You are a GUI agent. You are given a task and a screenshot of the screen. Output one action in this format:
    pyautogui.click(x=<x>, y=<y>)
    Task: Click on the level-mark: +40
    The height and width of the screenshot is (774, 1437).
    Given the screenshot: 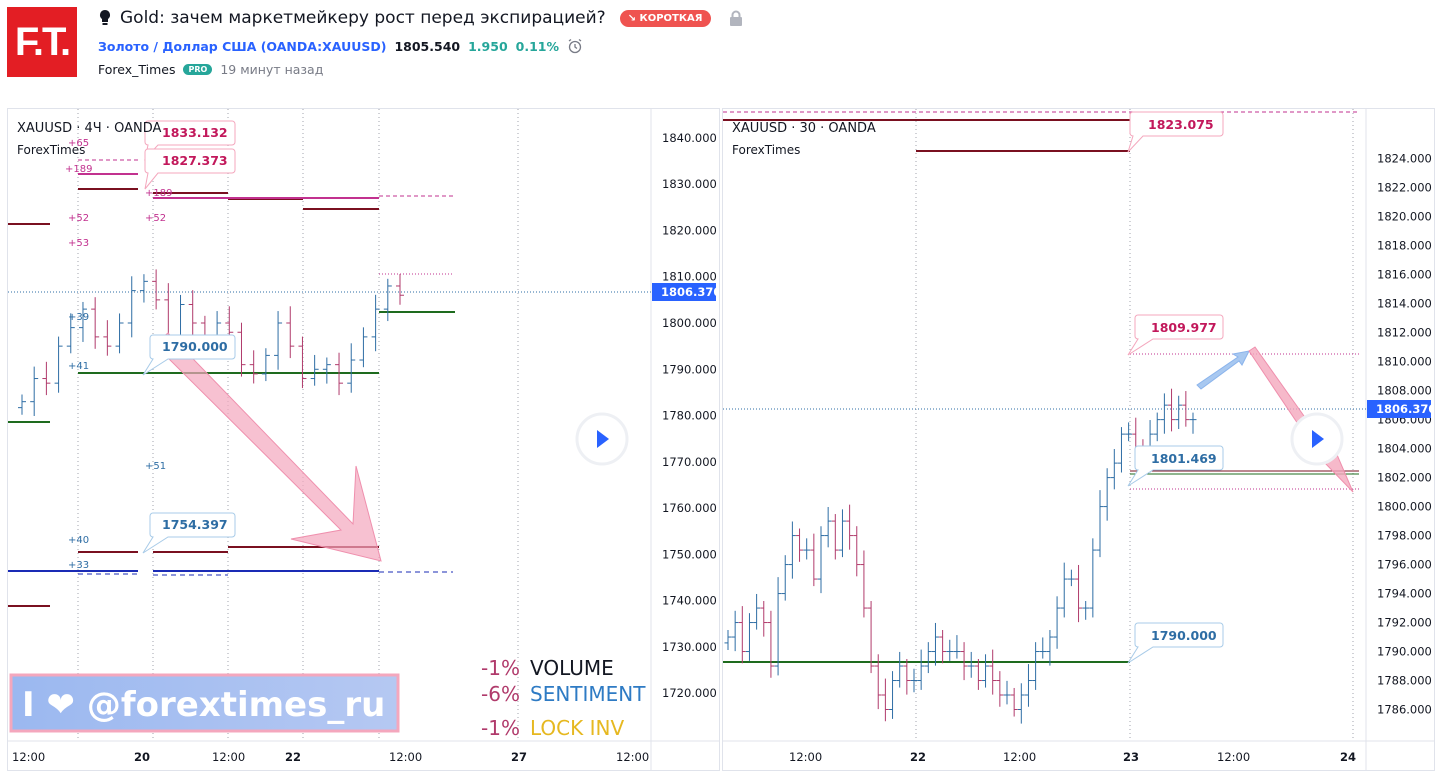 What is the action you would take?
    pyautogui.click(x=78, y=540)
    